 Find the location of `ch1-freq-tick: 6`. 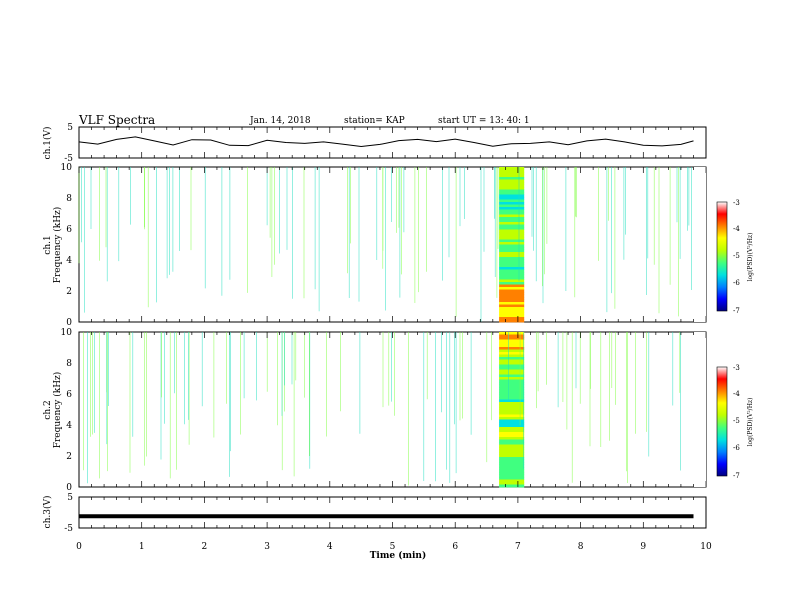

ch1-freq-tick: 6 is located at coordinates (69, 230).